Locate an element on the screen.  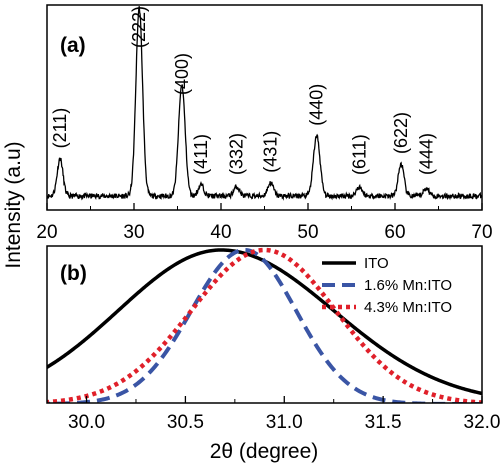
panel-a-label: (a) is located at coordinates (73, 45).